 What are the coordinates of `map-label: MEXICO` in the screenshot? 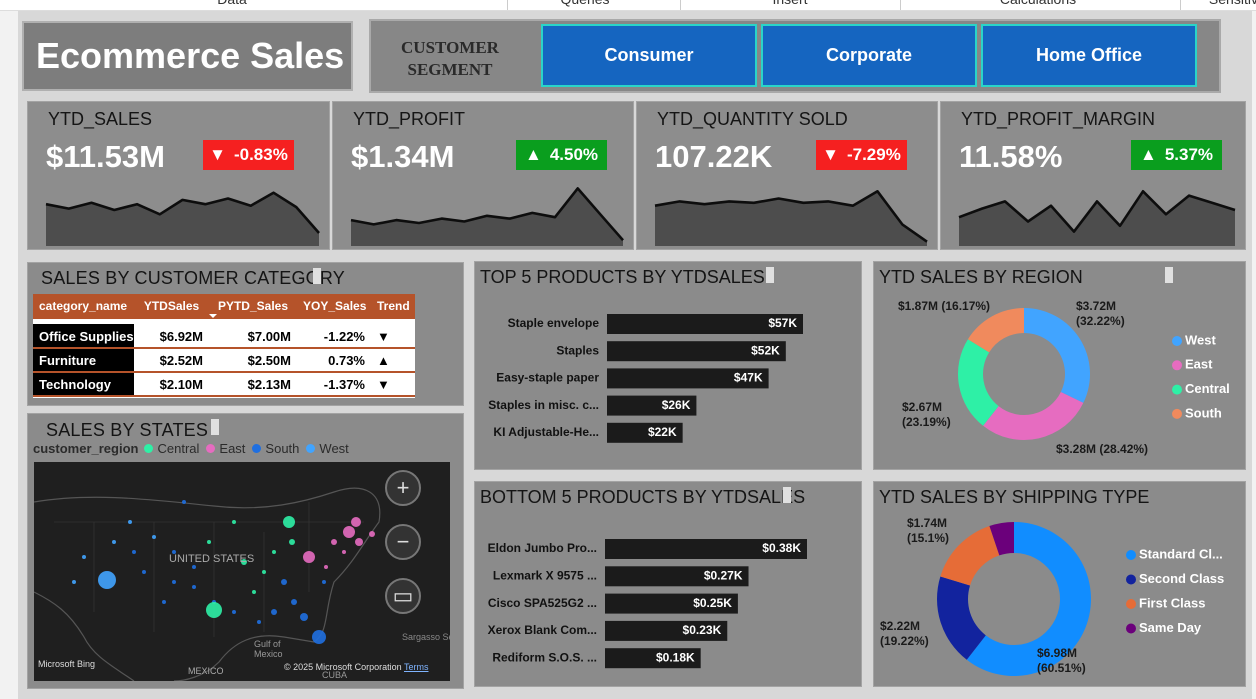 It's located at (206, 671).